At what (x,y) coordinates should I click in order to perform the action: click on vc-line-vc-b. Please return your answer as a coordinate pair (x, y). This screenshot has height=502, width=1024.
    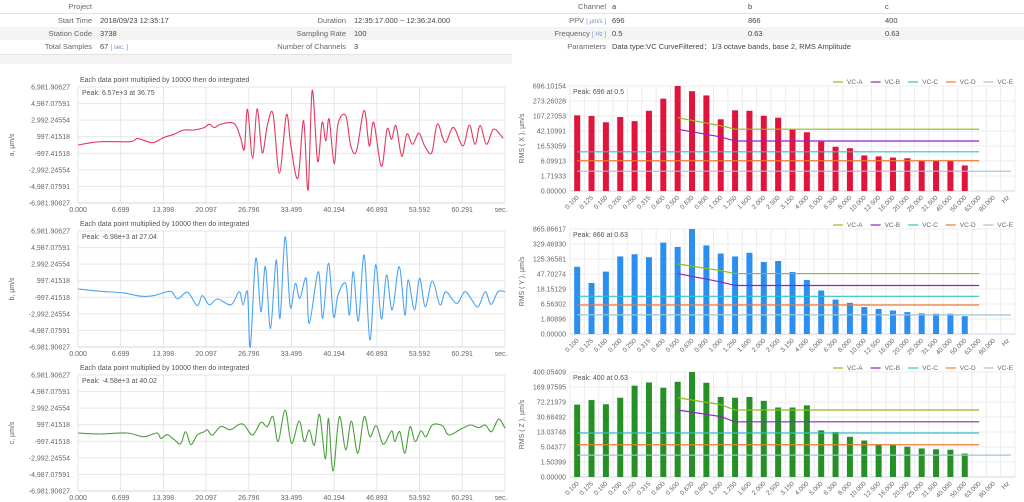
    Looking at the image, I should click on (828, 416).